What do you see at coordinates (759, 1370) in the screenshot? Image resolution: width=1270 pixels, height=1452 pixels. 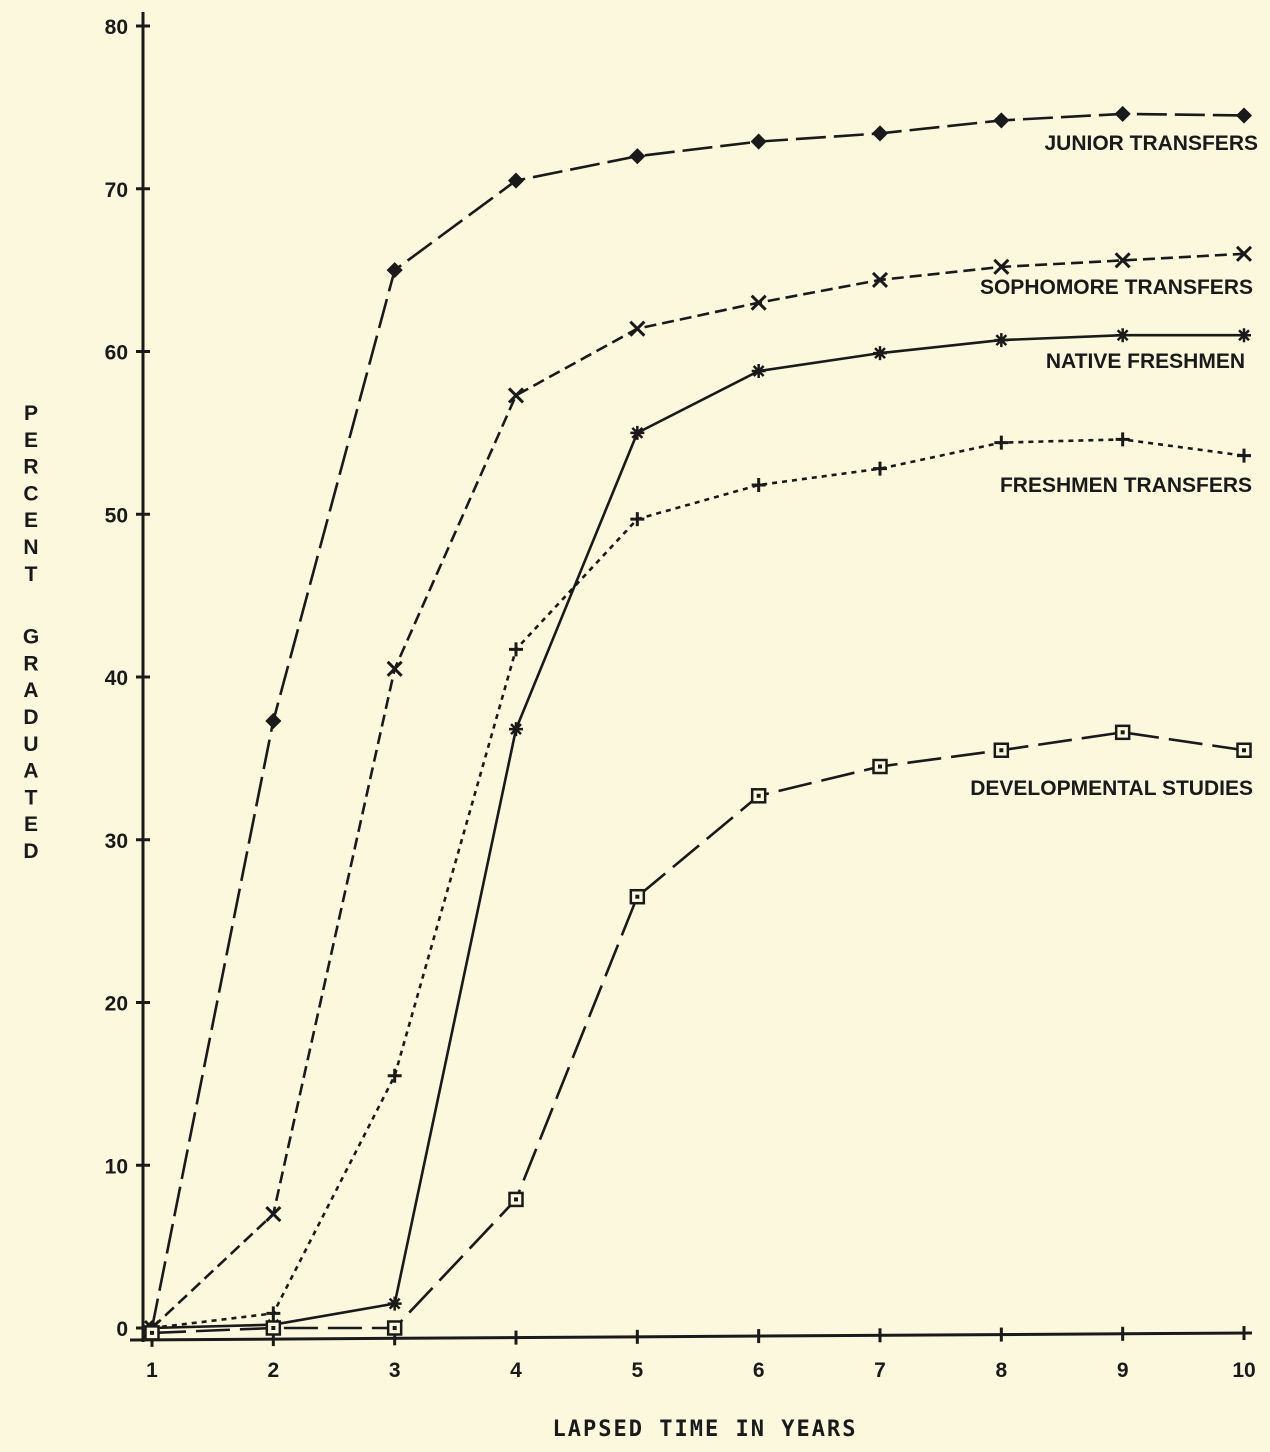 I see `x-tick-label: 6` at bounding box center [759, 1370].